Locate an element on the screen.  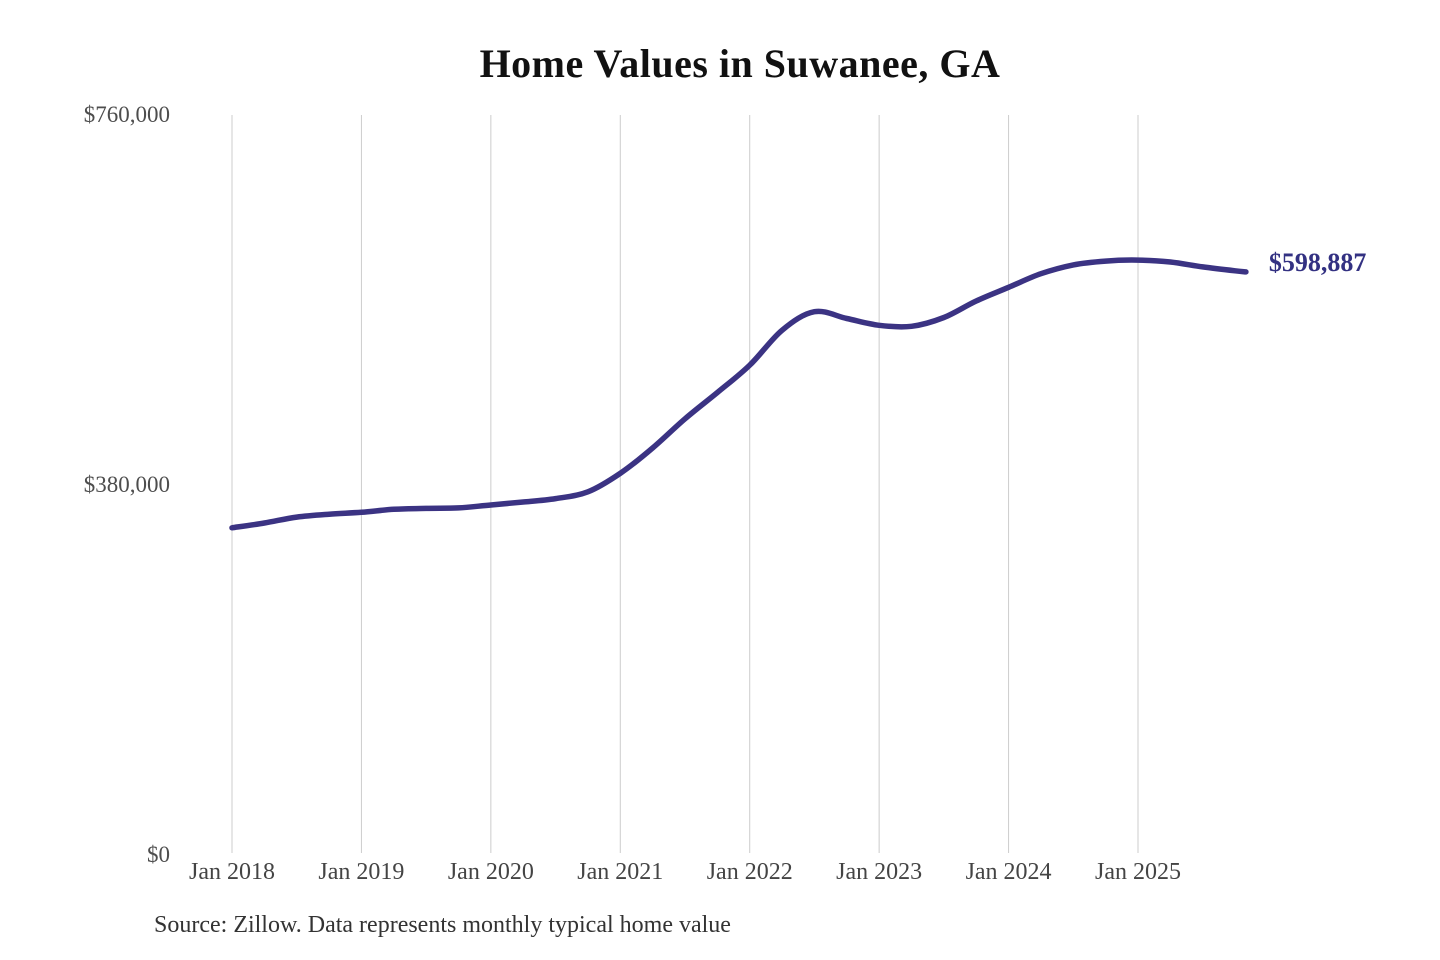
chart-title: Home Values in Suwanee, GA is located at coordinates (740, 63).